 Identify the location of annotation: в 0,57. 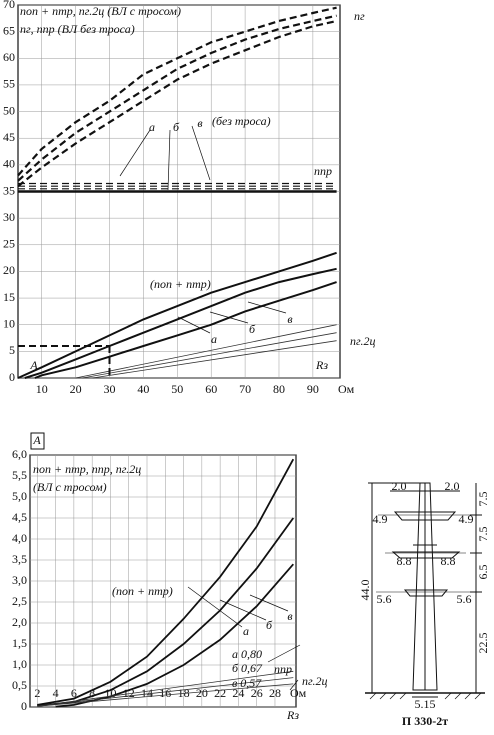
(247, 683).